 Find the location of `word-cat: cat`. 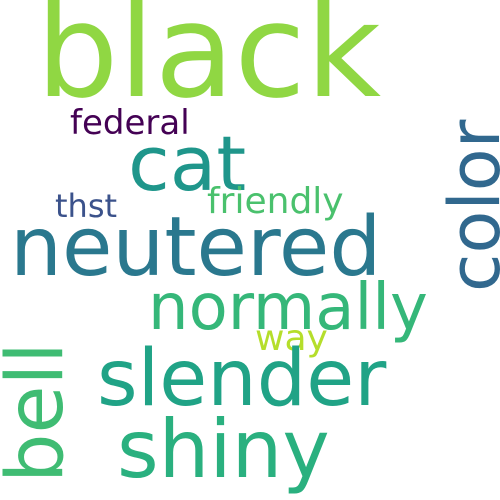

word-cat: cat is located at coordinates (187, 163).